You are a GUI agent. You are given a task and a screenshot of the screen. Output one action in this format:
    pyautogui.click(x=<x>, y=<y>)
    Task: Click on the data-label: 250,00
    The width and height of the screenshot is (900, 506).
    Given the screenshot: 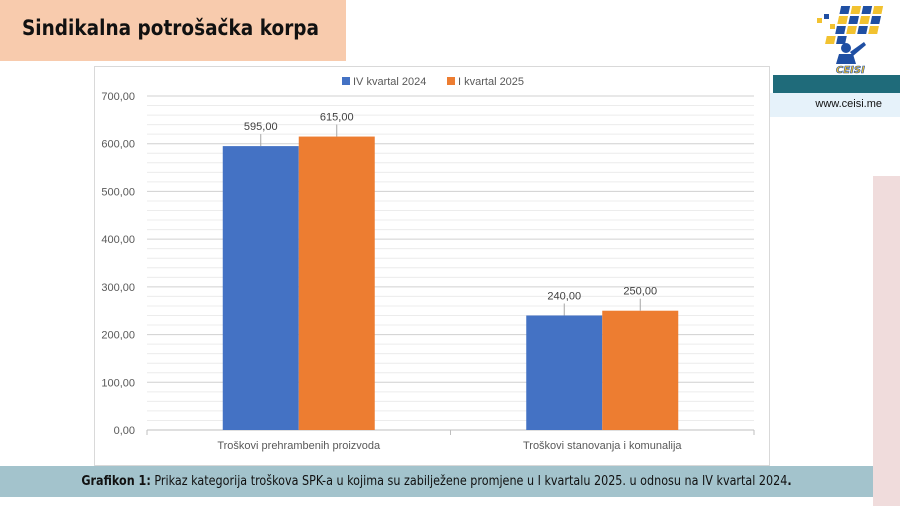 What is the action you would take?
    pyautogui.click(x=640, y=292)
    